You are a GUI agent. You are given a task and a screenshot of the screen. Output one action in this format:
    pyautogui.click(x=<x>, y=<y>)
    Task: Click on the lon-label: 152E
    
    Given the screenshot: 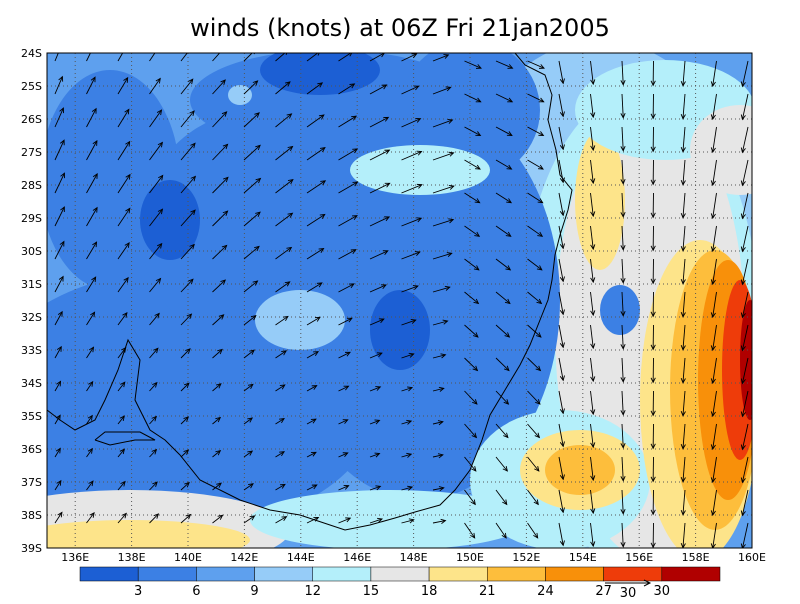 What is the action you would take?
    pyautogui.click(x=526, y=557)
    